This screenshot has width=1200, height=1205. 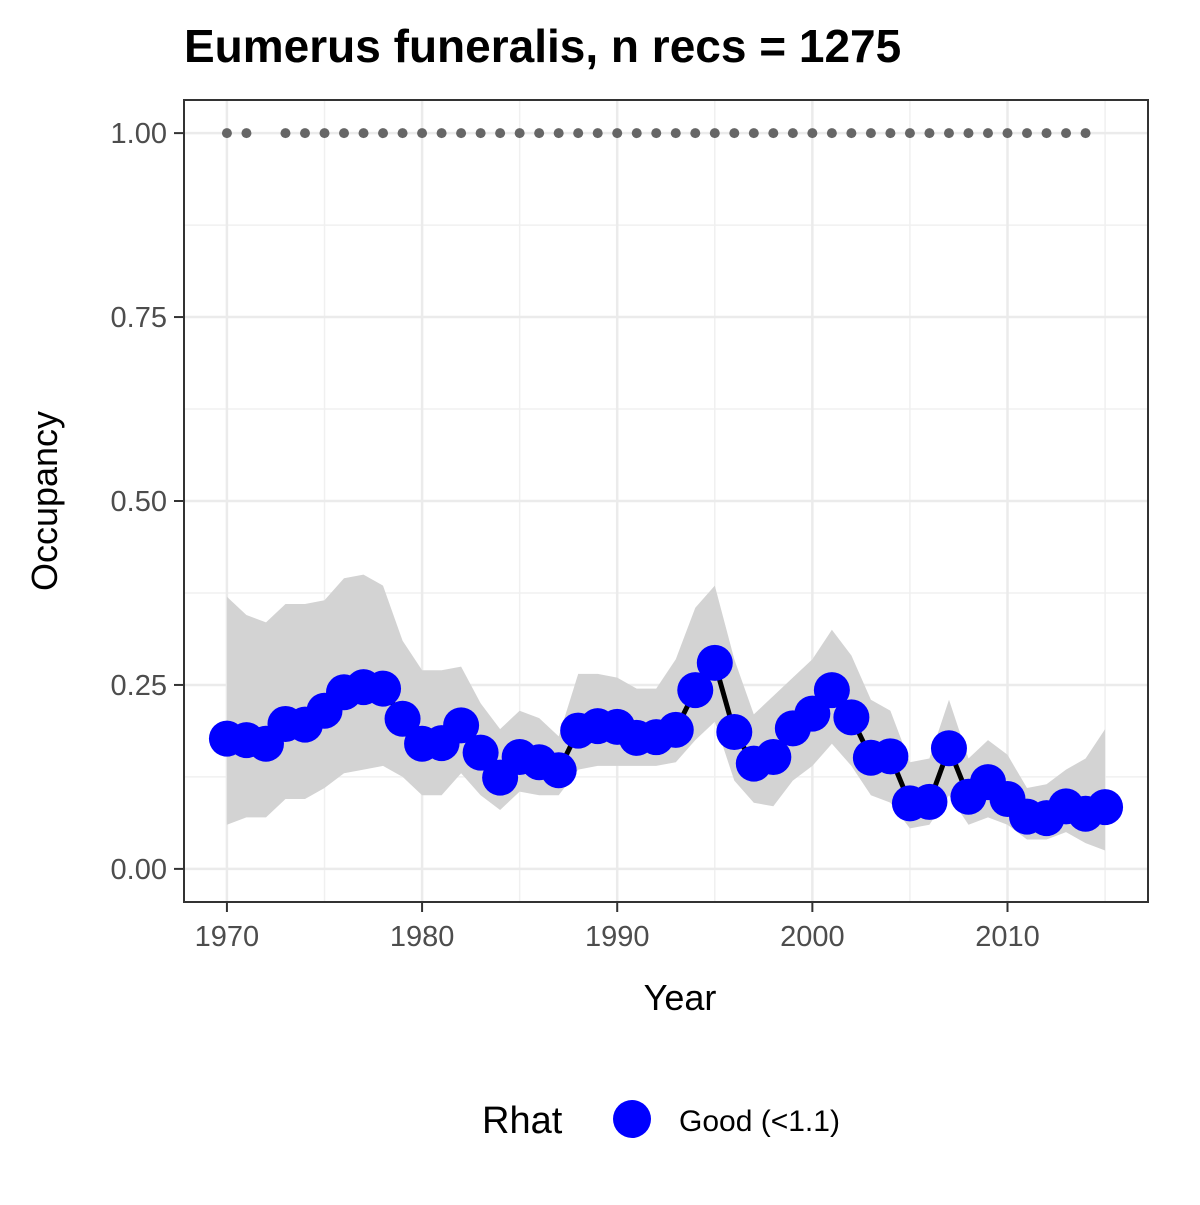 I want to click on y-tick-label: 0.75, so click(x=139, y=318).